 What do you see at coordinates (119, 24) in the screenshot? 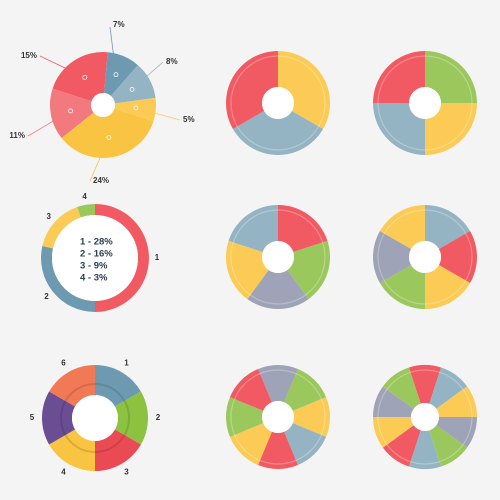
I see `slice-percent-label: 7%` at bounding box center [119, 24].